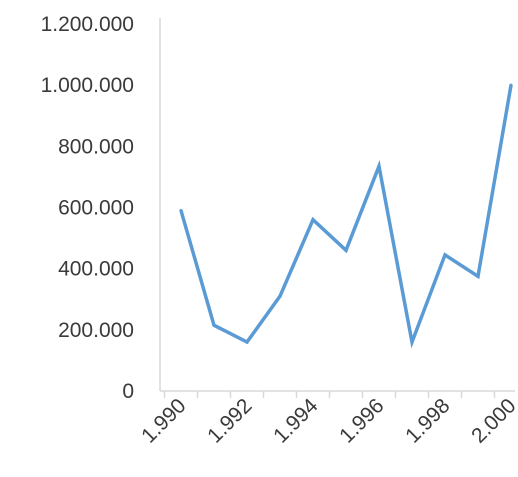 This screenshot has height=477, width=518. I want to click on x-tick-label: 1.996, so click(361, 420).